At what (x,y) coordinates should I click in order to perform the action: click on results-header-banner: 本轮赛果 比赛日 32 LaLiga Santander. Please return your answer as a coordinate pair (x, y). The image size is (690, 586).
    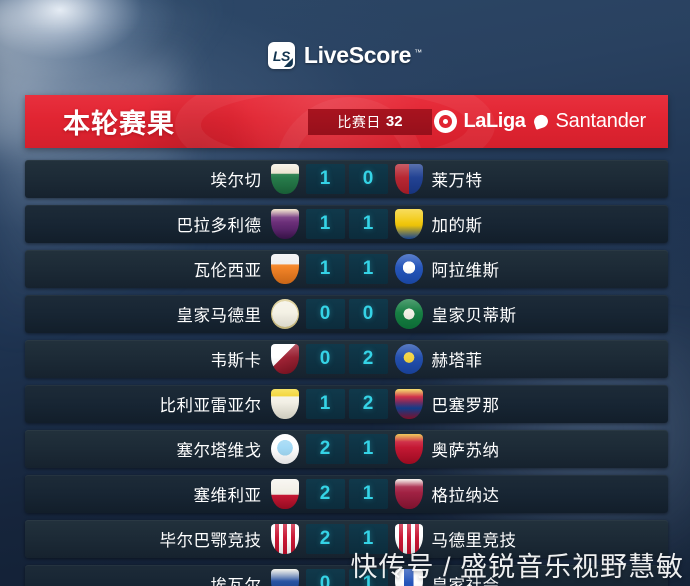
    Looking at the image, I should click on (346, 121).